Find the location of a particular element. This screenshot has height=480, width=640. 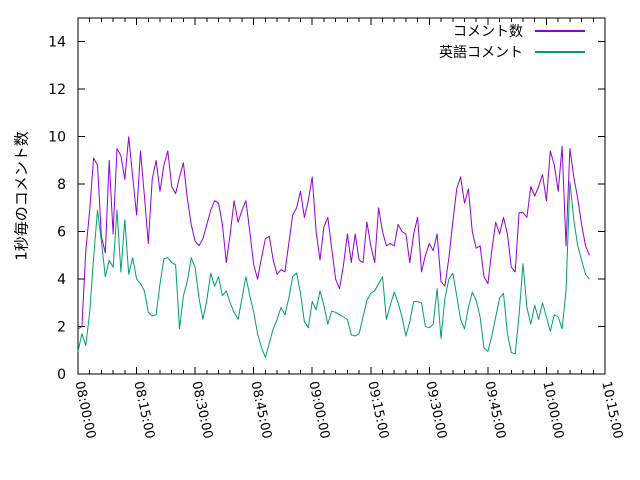

legend-line-sample-english-comments is located at coordinates (560, 51).